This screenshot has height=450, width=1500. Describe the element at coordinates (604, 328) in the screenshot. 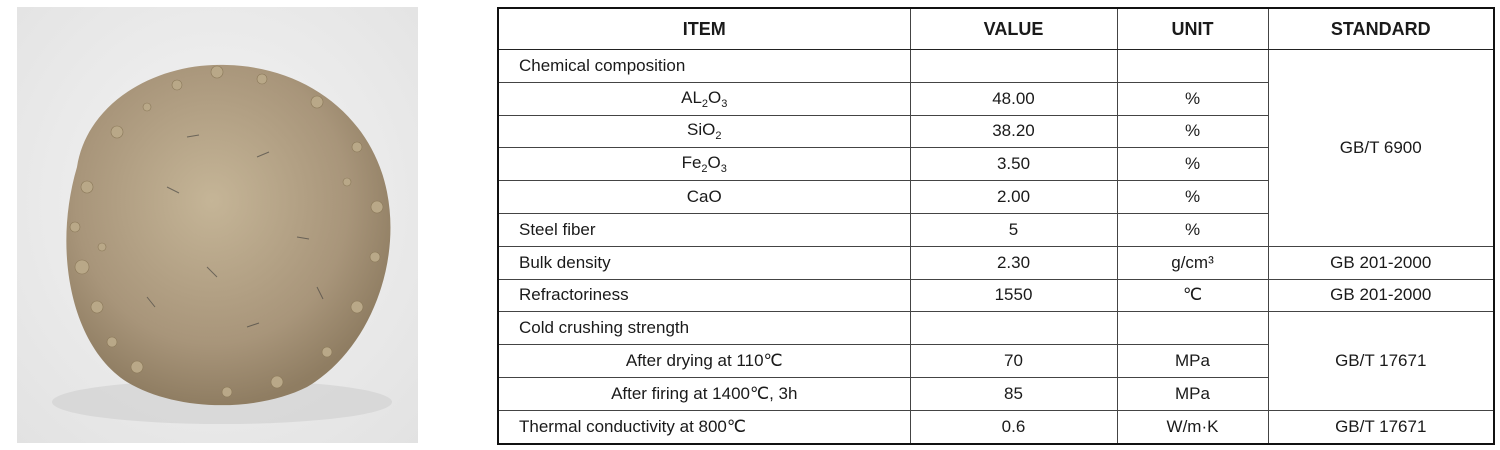

I see `item-text: Cold crushing strength` at that location.